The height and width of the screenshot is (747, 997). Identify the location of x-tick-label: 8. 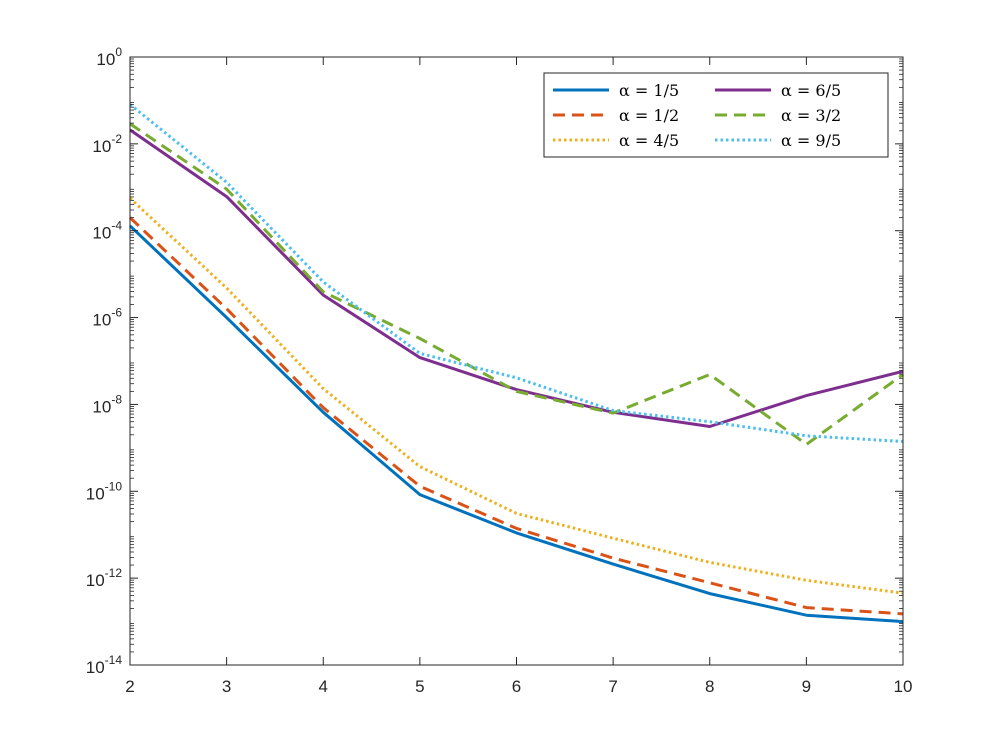
(709, 686).